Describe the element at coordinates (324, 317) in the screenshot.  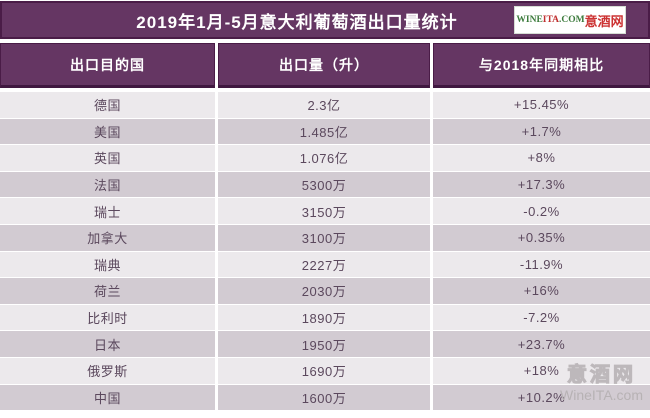
I see `cell-volume: 1890万` at that location.